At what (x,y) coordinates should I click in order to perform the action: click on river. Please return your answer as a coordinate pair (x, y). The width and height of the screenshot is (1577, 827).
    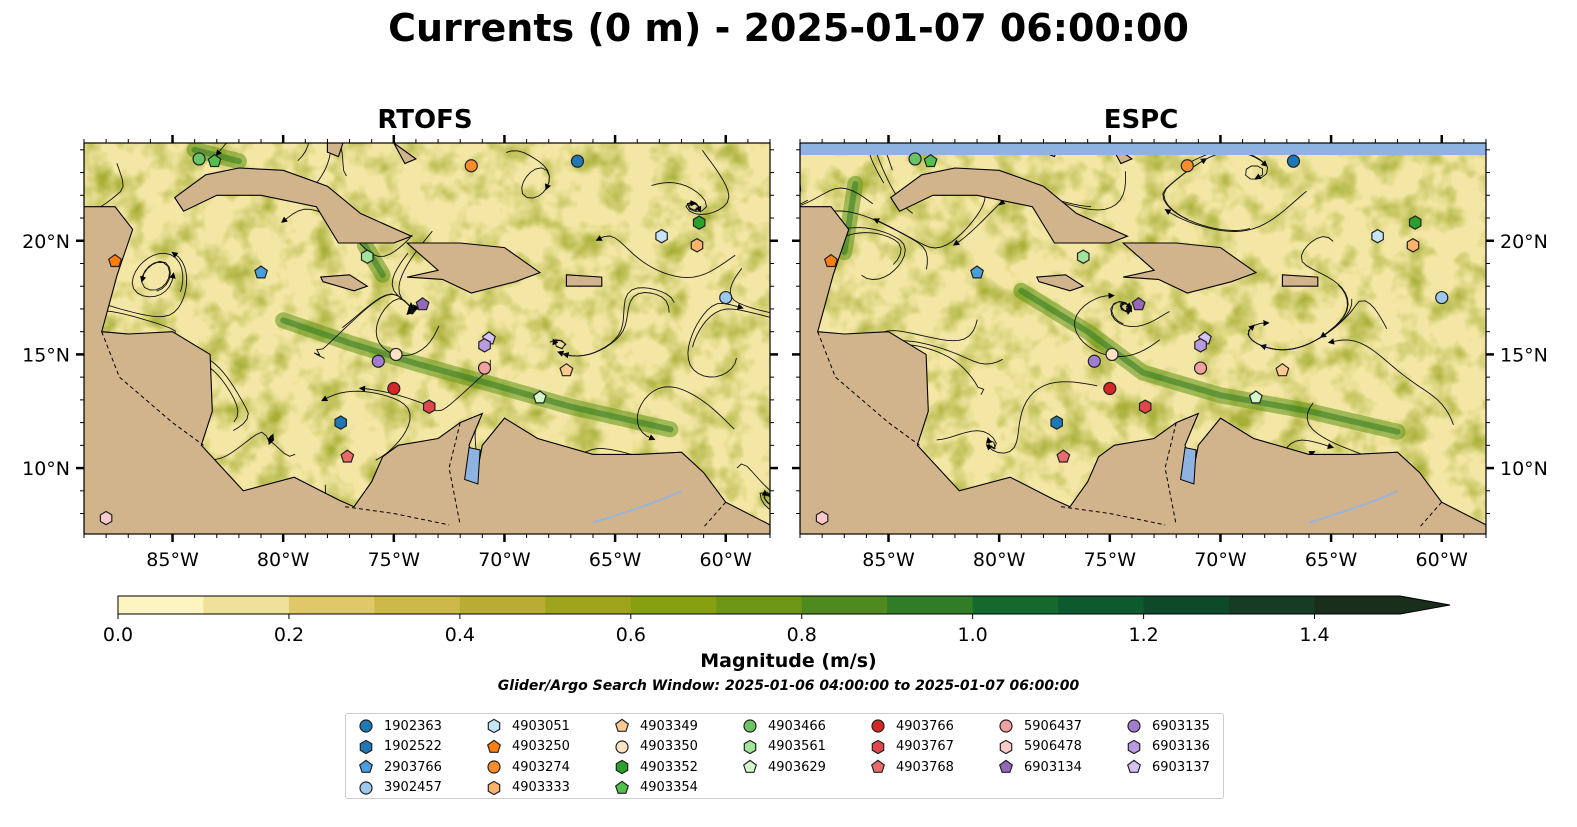
    Looking at the image, I should click on (1353, 506).